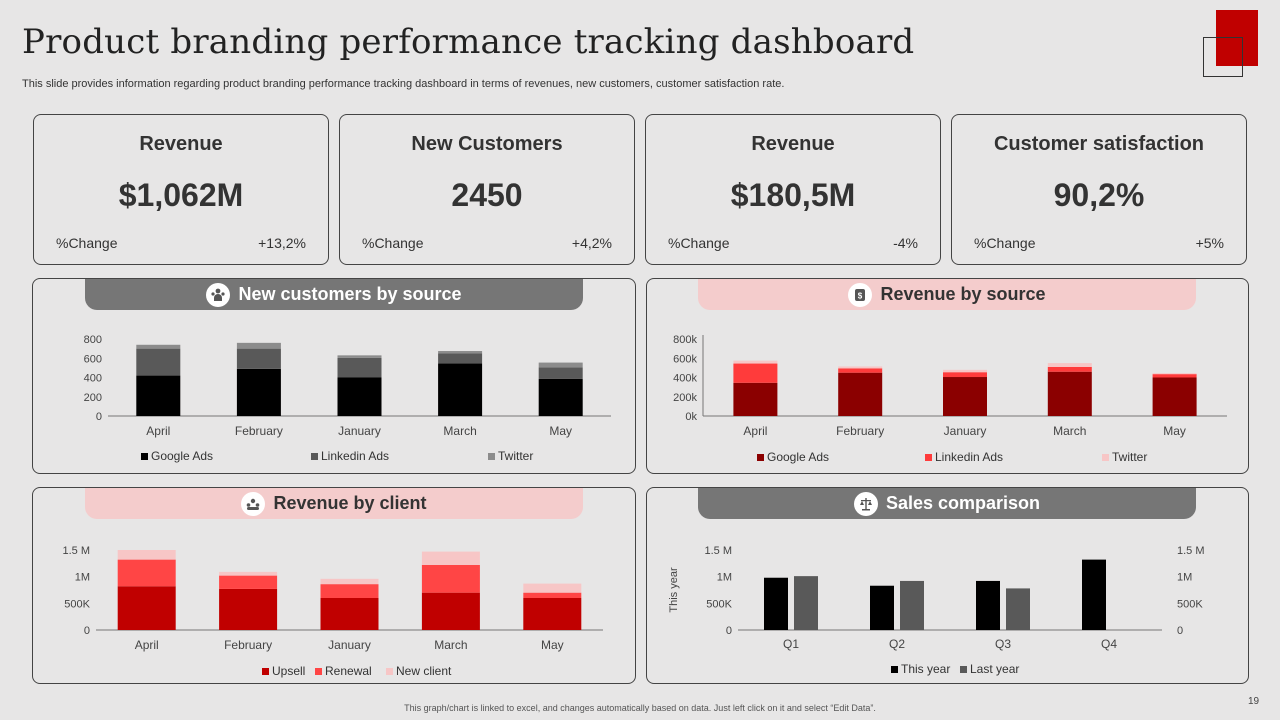 The width and height of the screenshot is (1280, 720). Describe the element at coordinates (348, 671) in the screenshot. I see `legend-label: Renewal` at that location.